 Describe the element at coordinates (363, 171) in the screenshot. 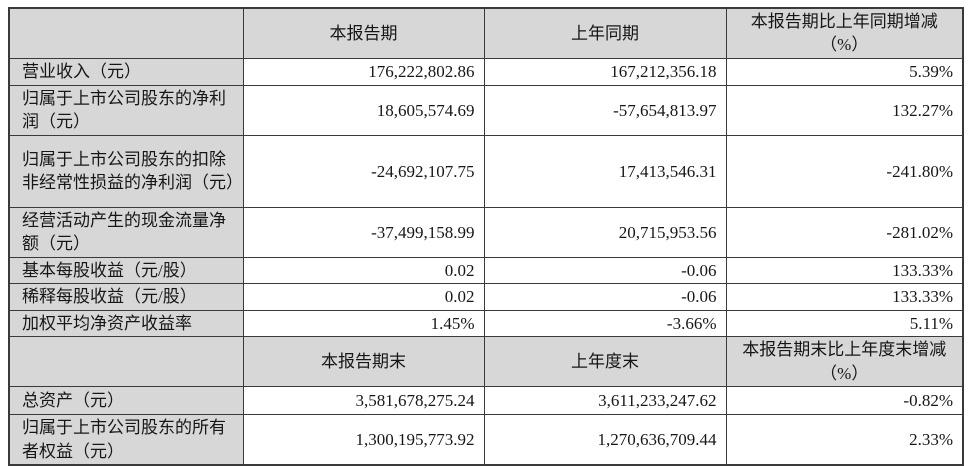

I see `cell-current: -24,692,107.75` at that location.